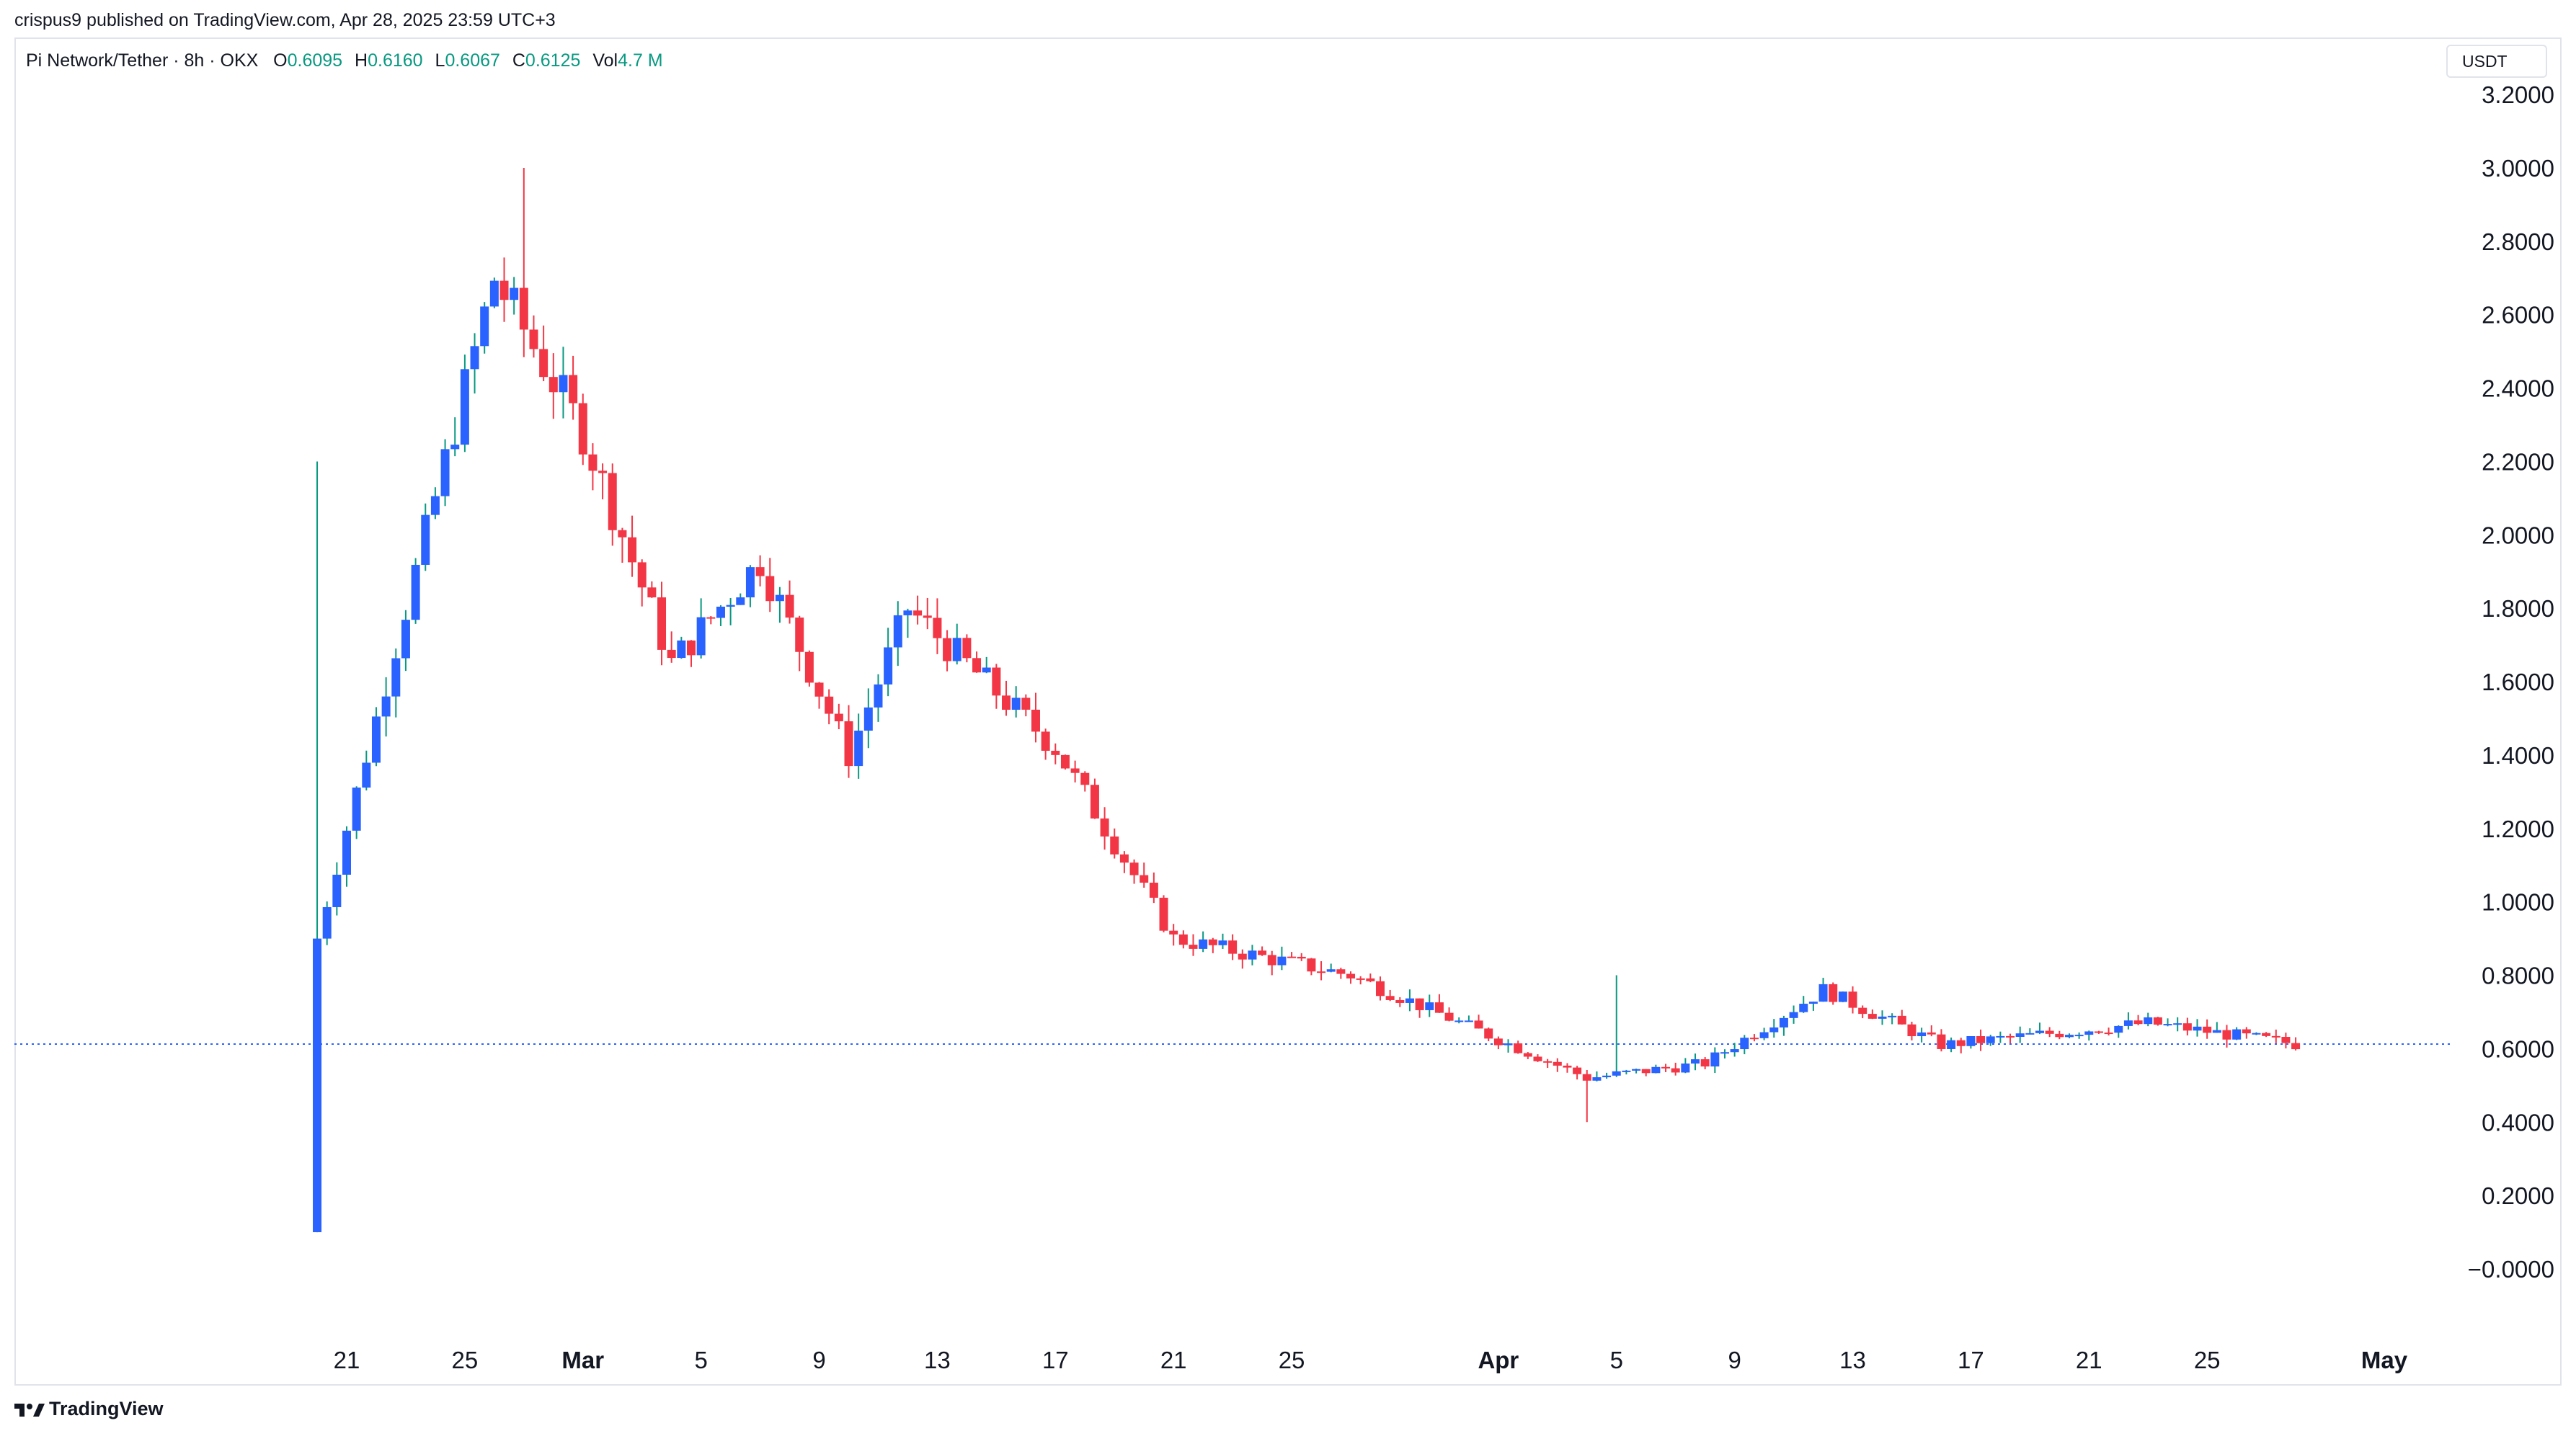  What do you see at coordinates (2496, 62) in the screenshot?
I see `currency-unit-button: USDT` at bounding box center [2496, 62].